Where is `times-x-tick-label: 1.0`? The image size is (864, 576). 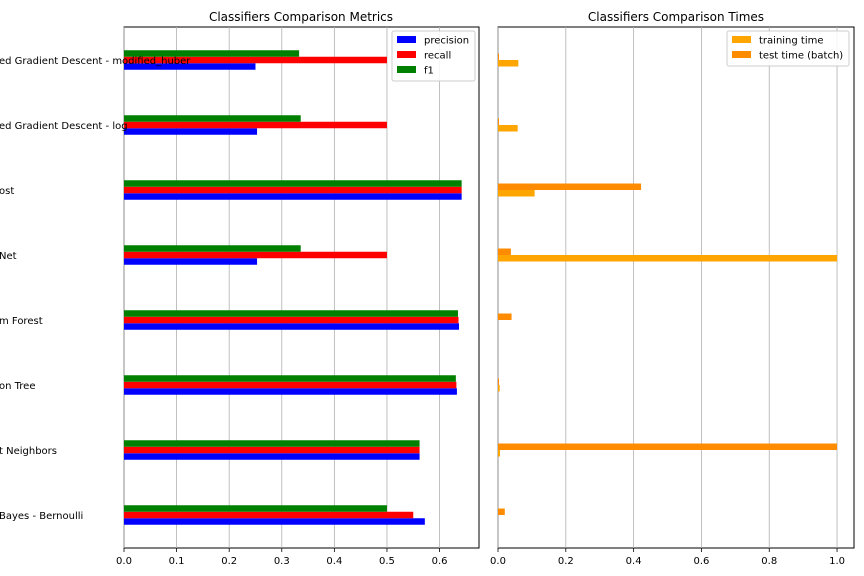
times-x-tick-label: 1.0 is located at coordinates (837, 561).